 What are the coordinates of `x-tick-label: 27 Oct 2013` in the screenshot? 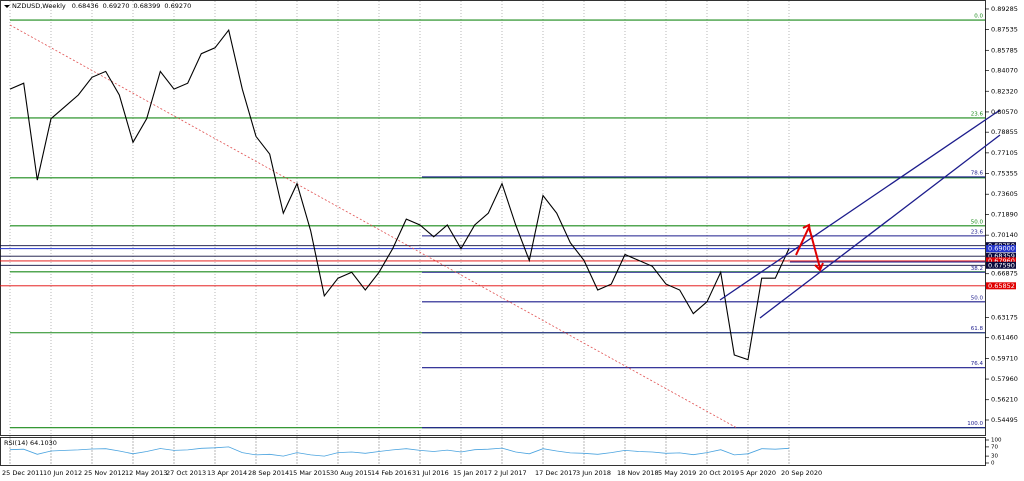 It's located at (186, 473).